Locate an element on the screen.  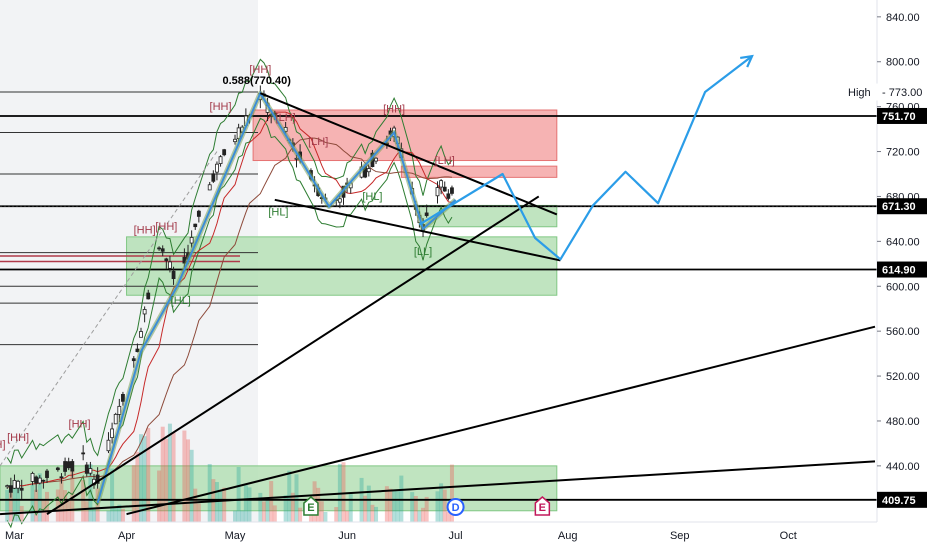
price-badge-label: 671.30 is located at coordinates (899, 207).